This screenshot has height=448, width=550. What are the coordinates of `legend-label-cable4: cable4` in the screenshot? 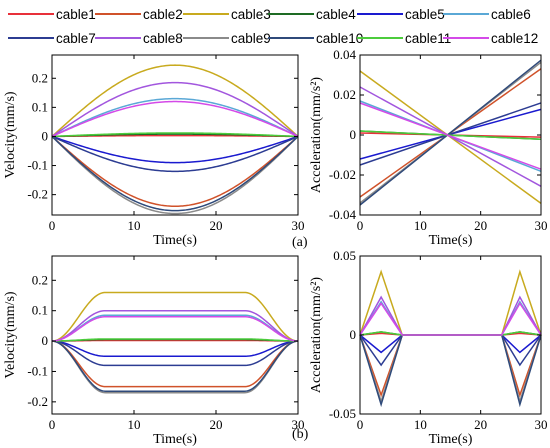 It's located at (336, 14).